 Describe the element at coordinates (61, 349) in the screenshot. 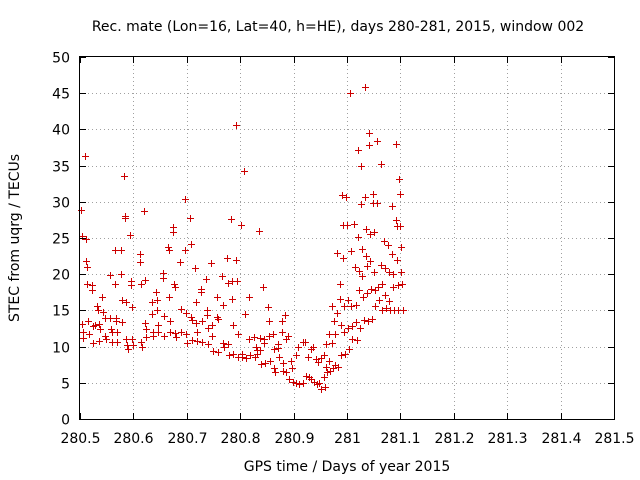

I see `y-tick-label: 10` at that location.